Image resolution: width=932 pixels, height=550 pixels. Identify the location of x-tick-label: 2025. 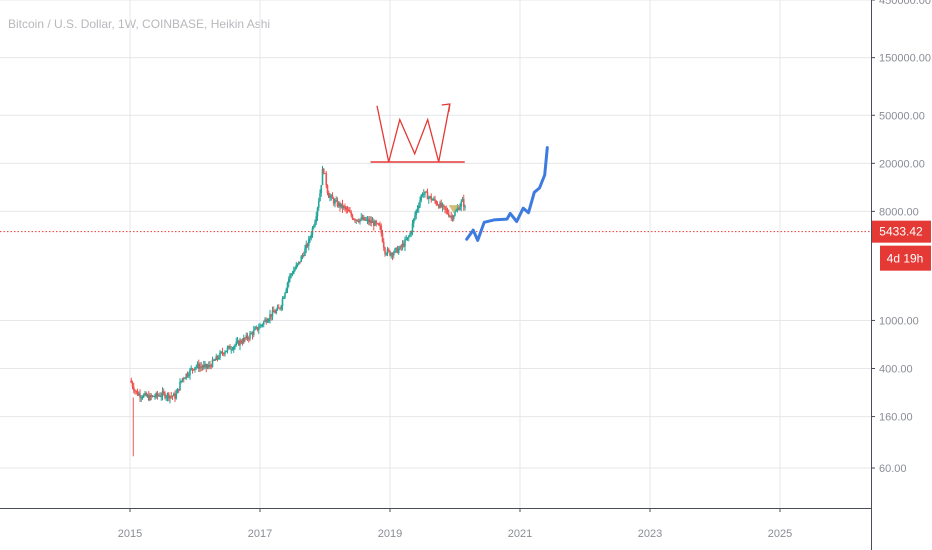
(780, 534).